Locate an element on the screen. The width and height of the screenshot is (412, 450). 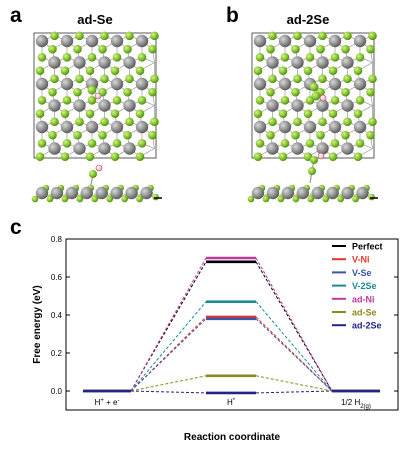
legend: Perfect V-Ni V-Se V-2Se ad-Ni ad-Se ad-2Se is located at coordinates (357, 286).